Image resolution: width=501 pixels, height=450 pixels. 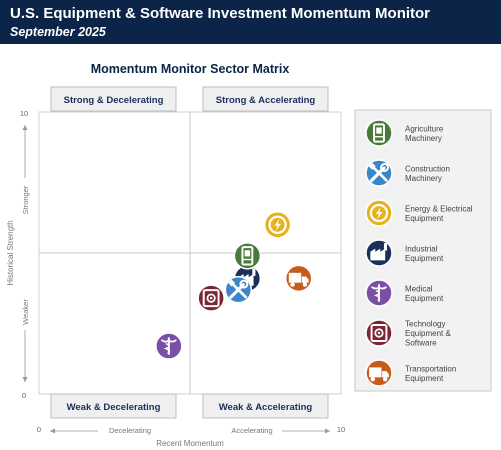 I want to click on lightning-icon, so click(x=277, y=224).